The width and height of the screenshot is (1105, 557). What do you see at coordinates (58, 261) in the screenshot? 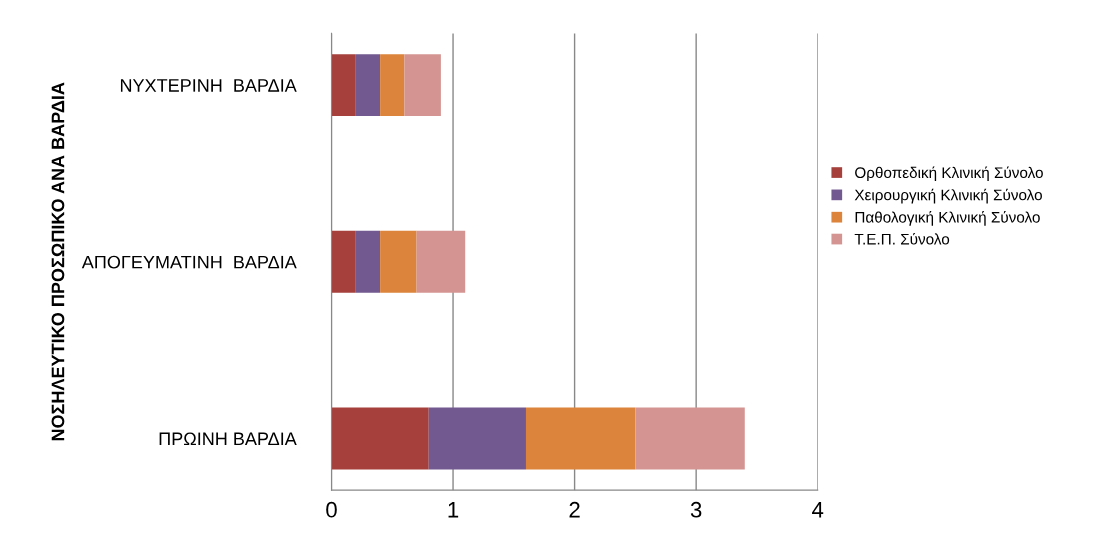
I see `y-axis-title: ΝΟΣΗΛΕΥΤΙΚΟ ΠΡΟΣΩΠΙΚΟ ΑΝΑ ΒΑΡΔΙΑ` at bounding box center [58, 261].